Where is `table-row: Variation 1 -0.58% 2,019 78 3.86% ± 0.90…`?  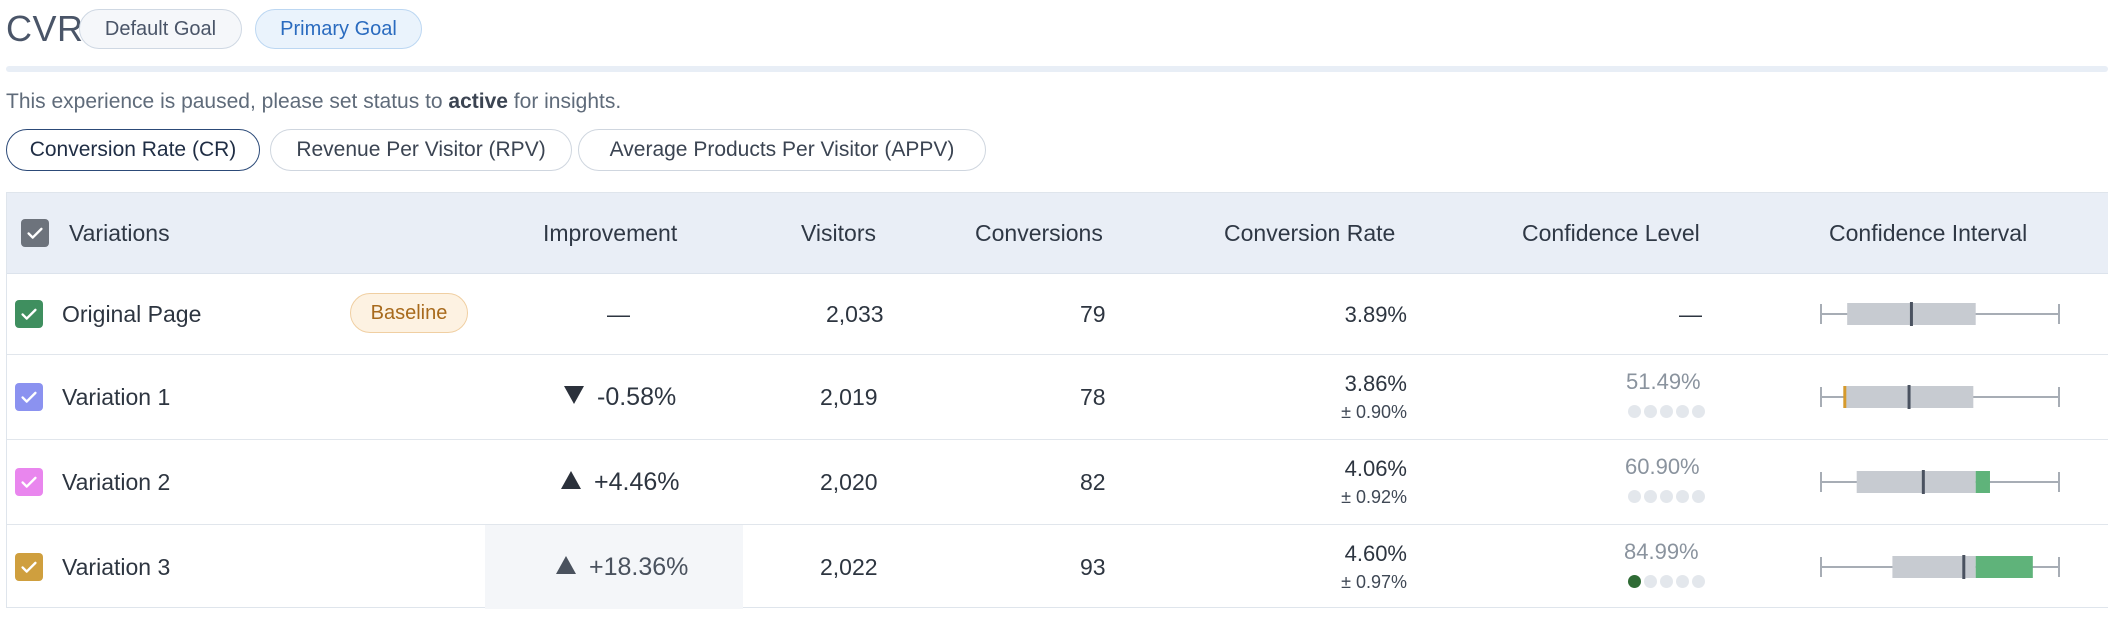
table-row: Variation 1 -0.58% 2,019 78 3.86% ± 0.90… is located at coordinates (1057, 397).